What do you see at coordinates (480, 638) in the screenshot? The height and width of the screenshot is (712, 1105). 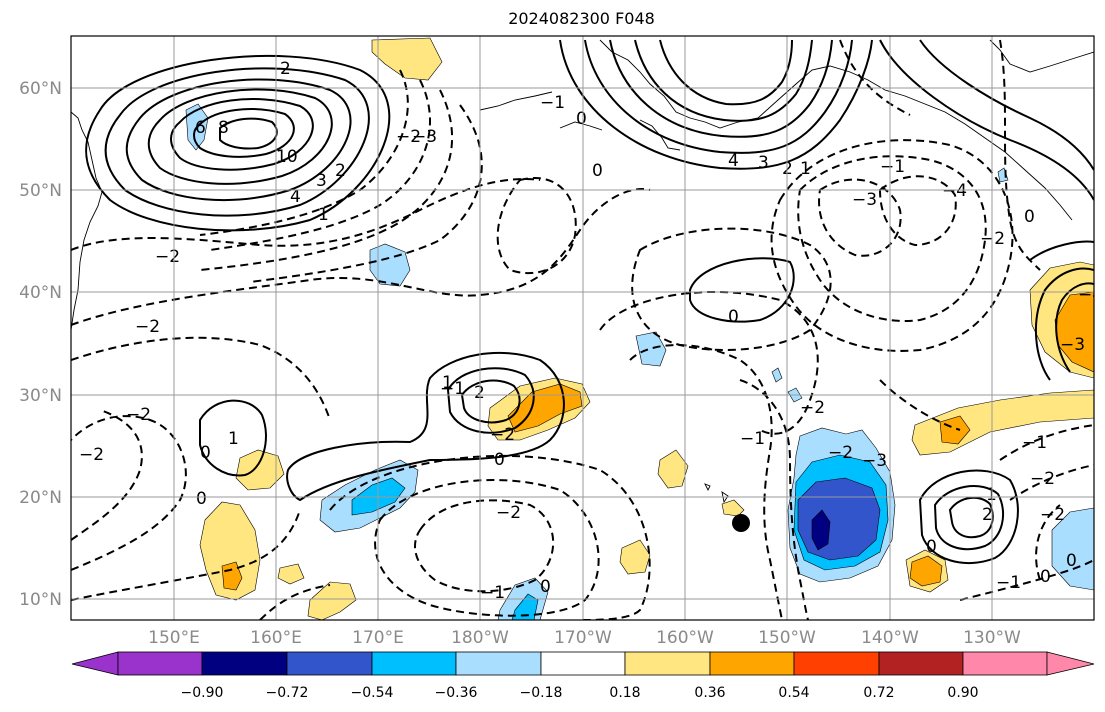 I see `lon-label: 180°W` at bounding box center [480, 638].